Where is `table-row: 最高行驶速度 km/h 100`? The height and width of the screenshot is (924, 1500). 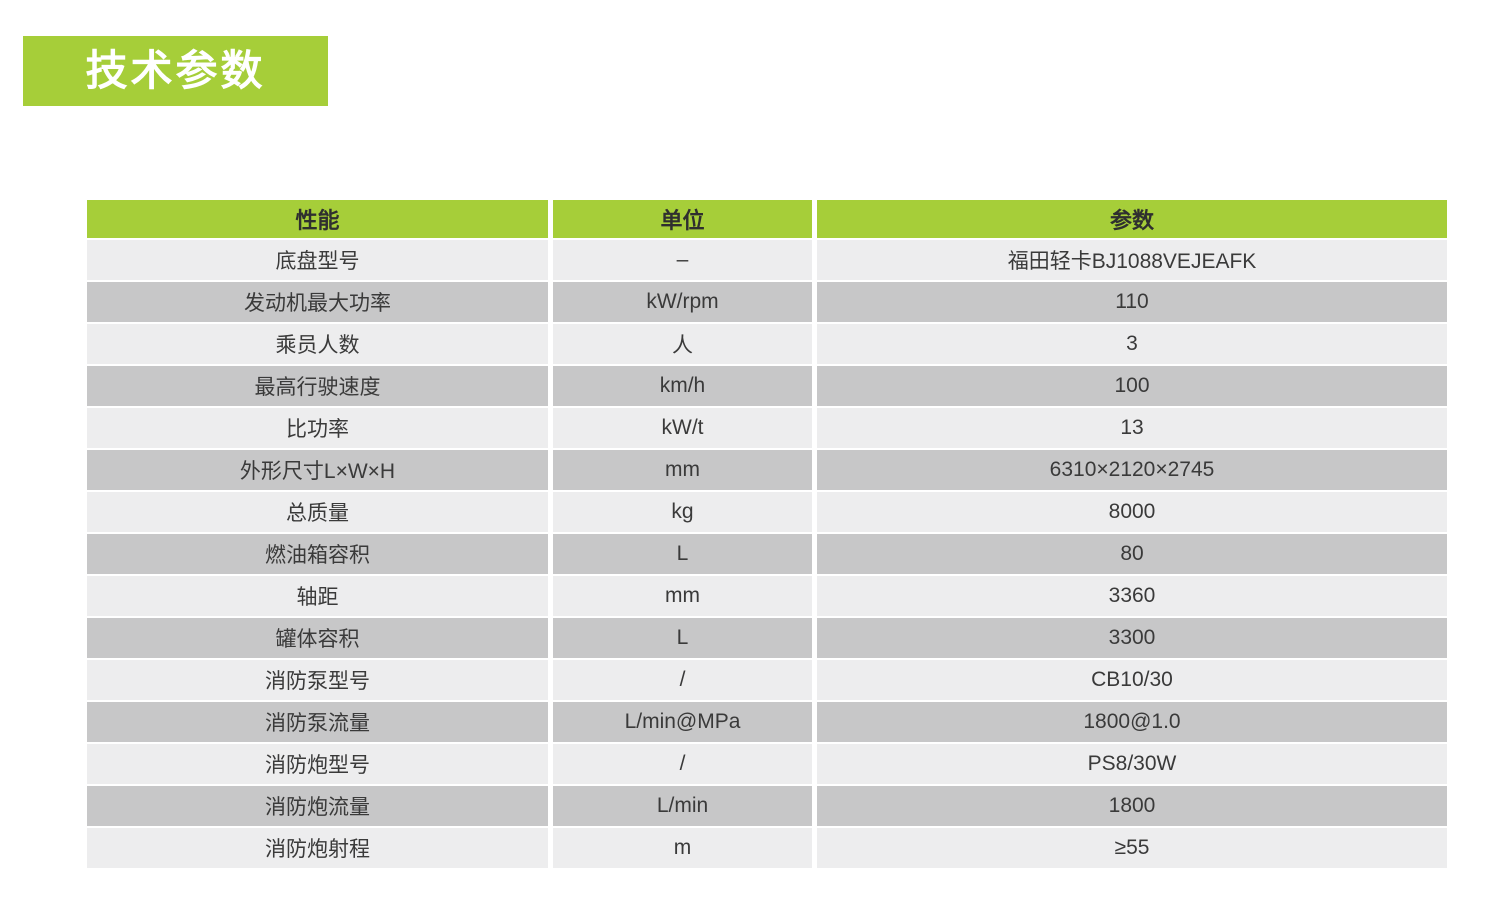 table-row: 最高行驶速度 km/h 100 is located at coordinates (767, 386).